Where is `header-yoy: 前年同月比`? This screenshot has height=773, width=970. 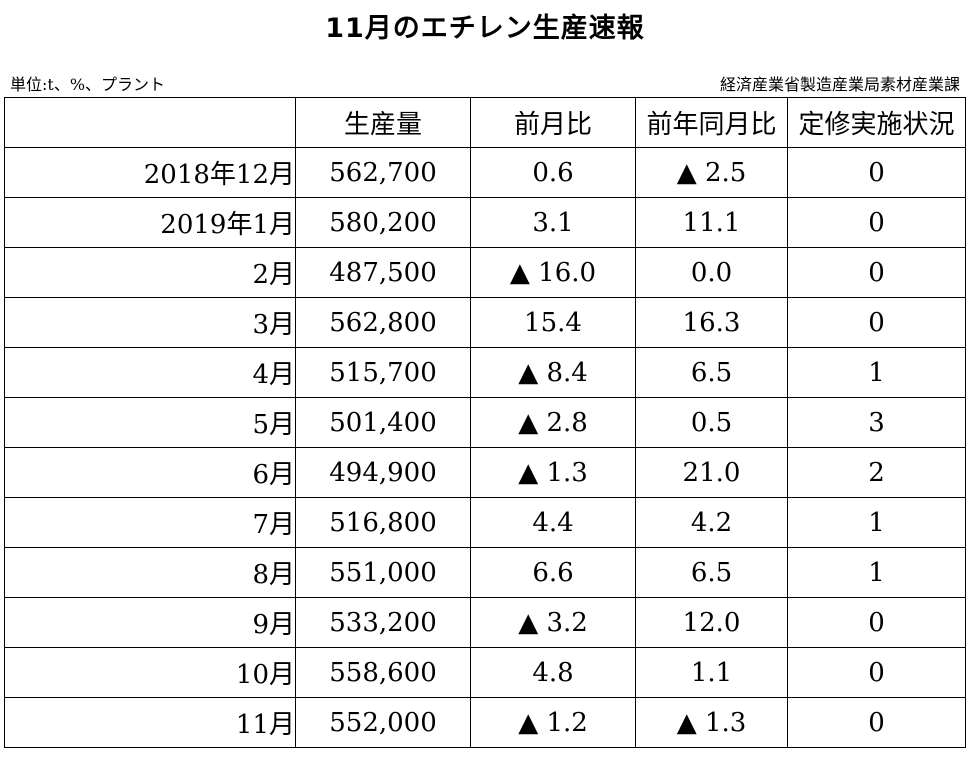 header-yoy: 前年同月比 is located at coordinates (711, 122).